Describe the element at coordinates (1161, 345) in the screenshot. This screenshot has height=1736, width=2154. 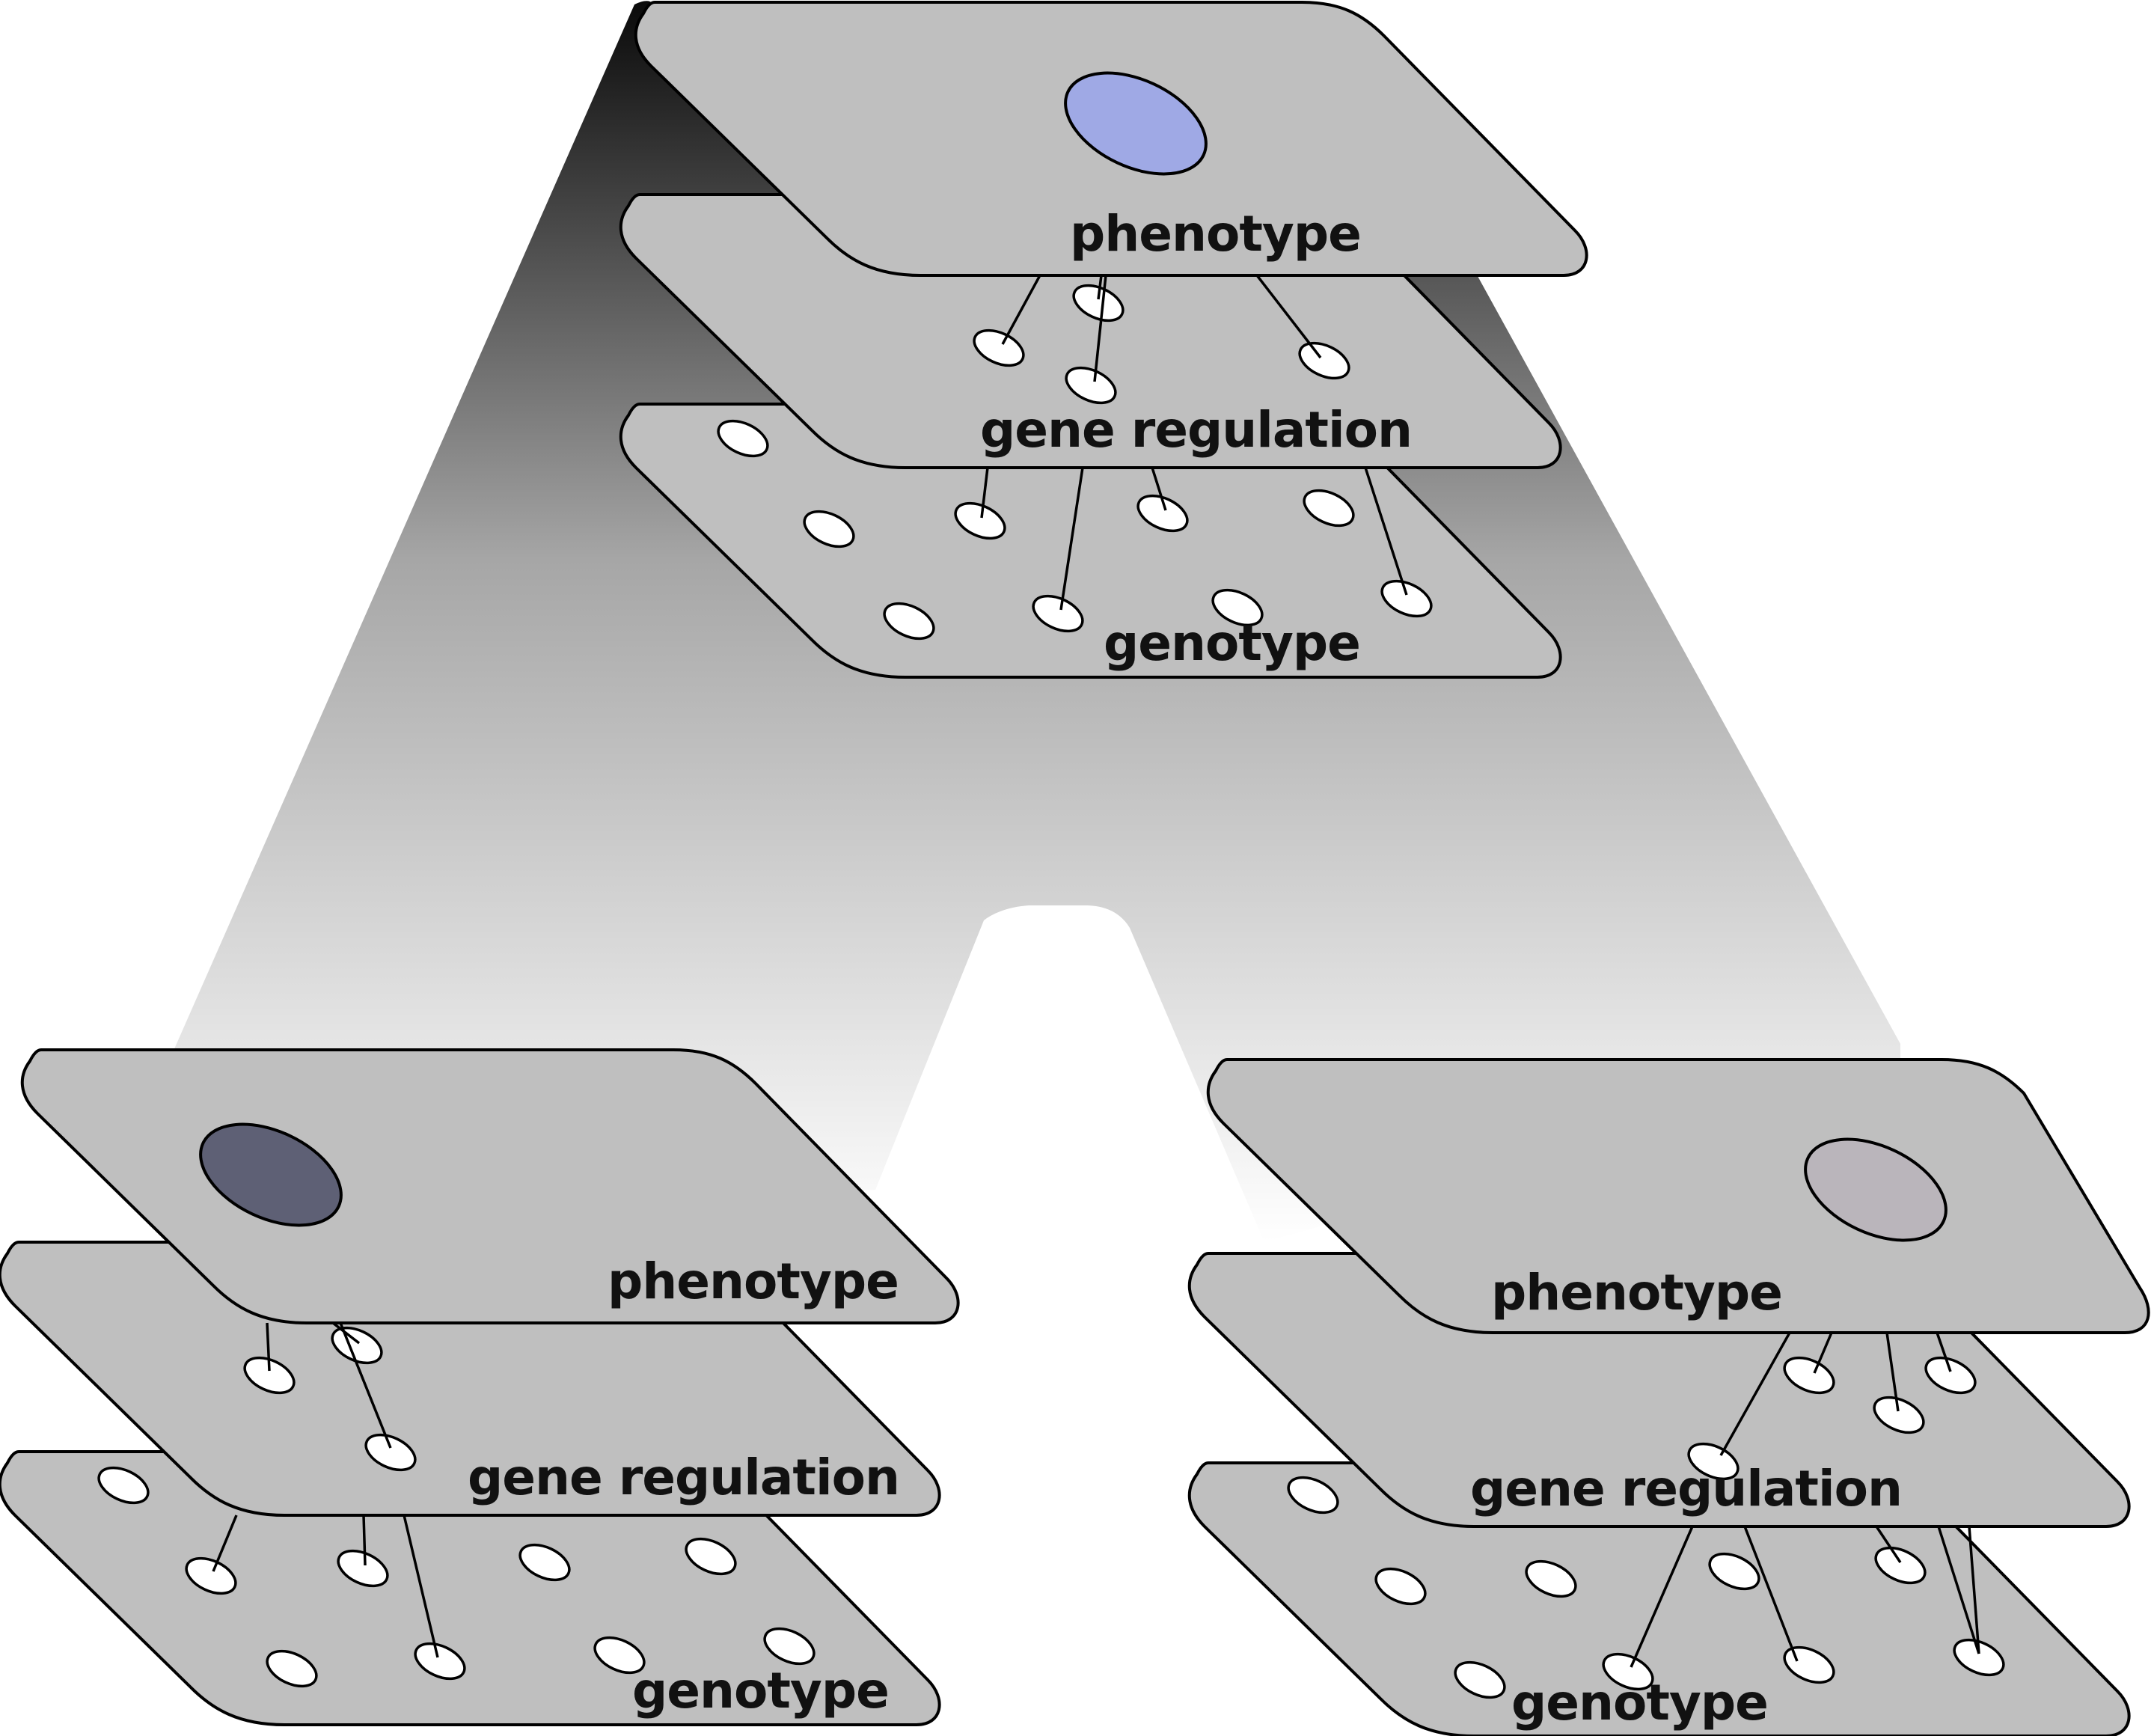
I see `parent-regulation-nodes` at that location.